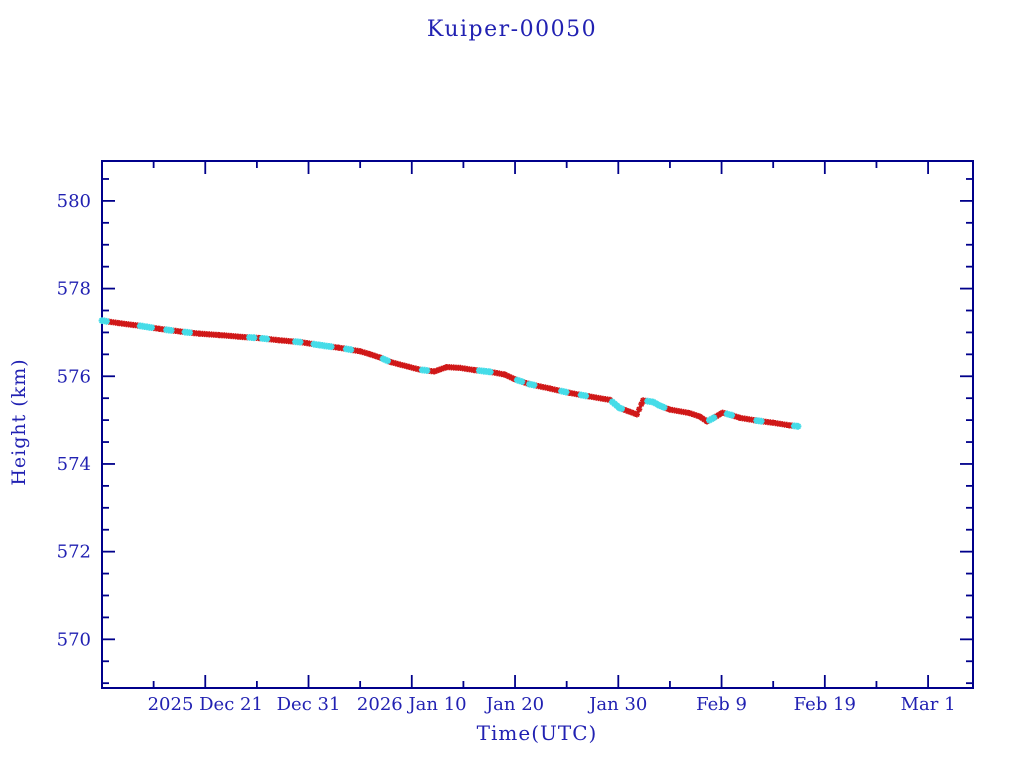 The image size is (1024, 768). Describe the element at coordinates (74, 376) in the screenshot. I see `y-tick-label: 576` at that location.